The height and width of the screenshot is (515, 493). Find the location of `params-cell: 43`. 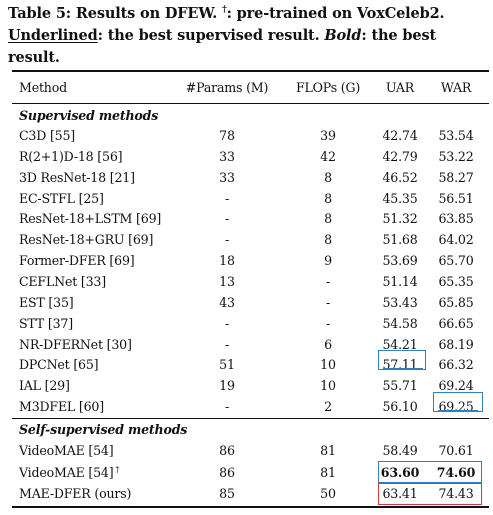

params-cell: 43 is located at coordinates (227, 303).